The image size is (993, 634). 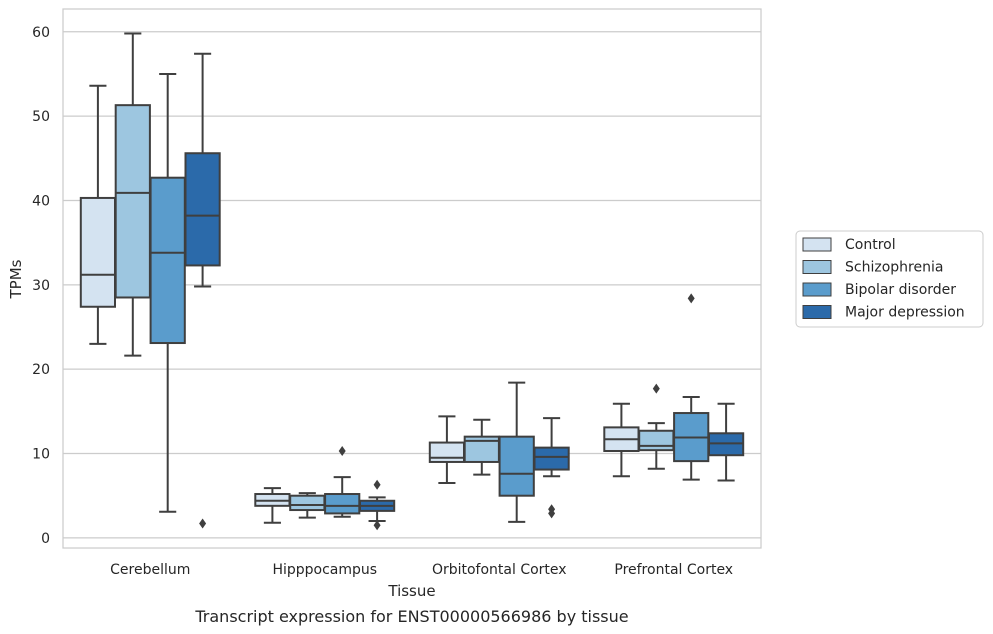 I want to click on y-tick-label: 20, so click(x=41, y=370).